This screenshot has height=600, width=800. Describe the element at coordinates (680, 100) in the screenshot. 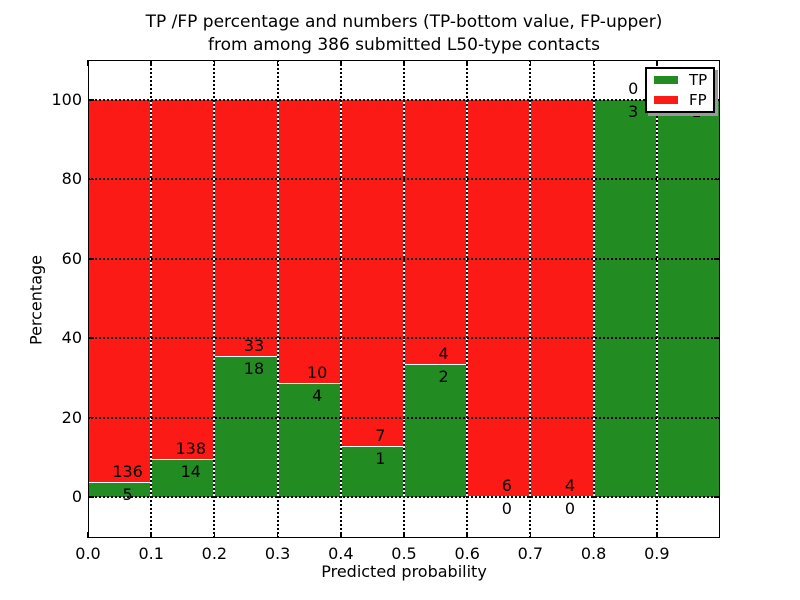

I see `legend-entry: FP` at that location.